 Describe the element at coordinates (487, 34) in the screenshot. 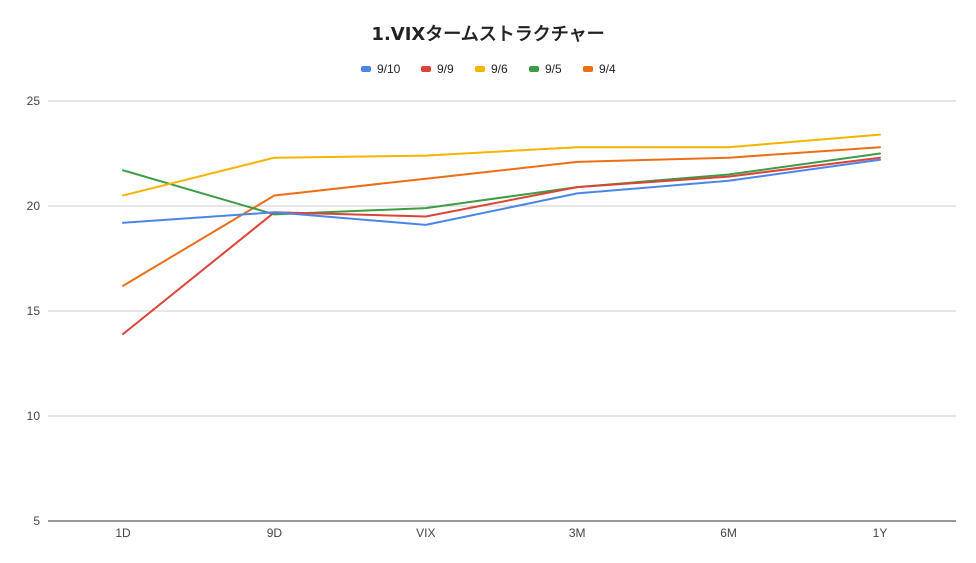

I see `chart-title: 1.VIXタームストラクチャー` at that location.